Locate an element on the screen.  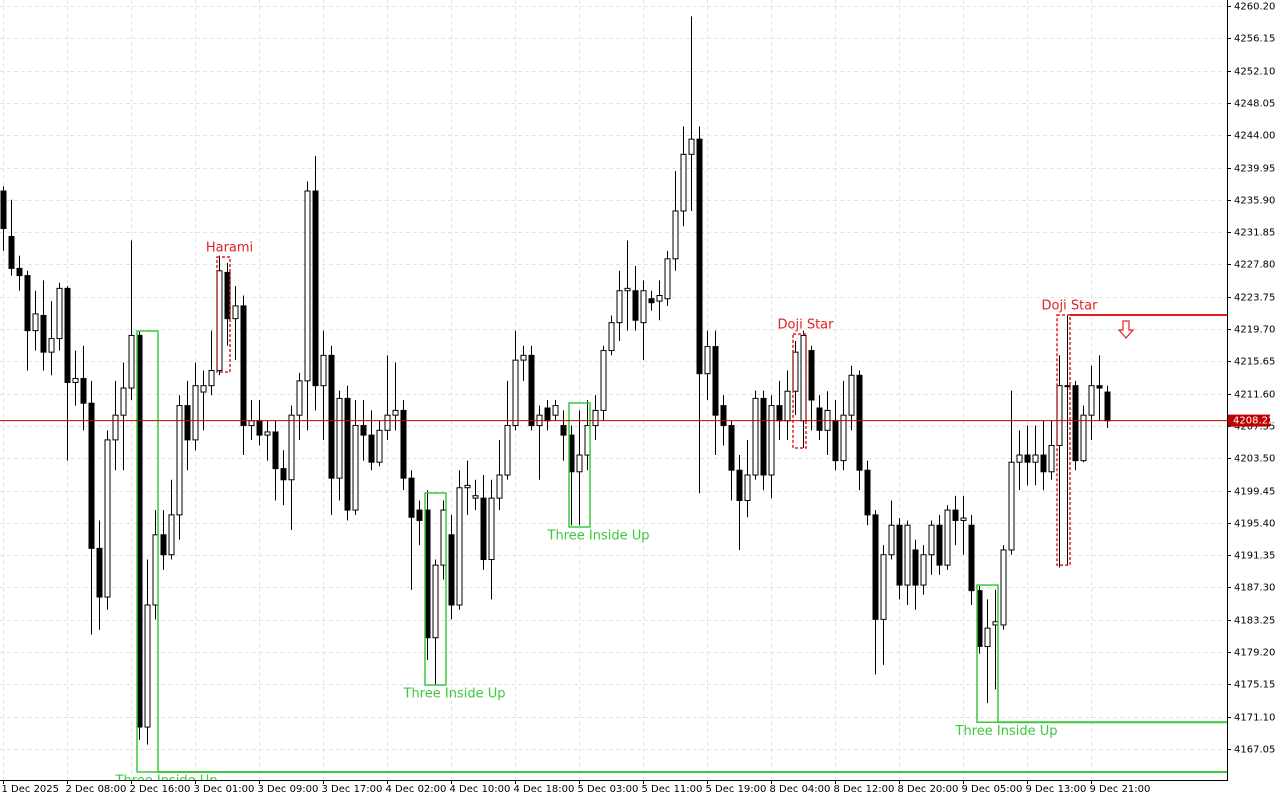
y-tick-label: 4175.15 is located at coordinates (1254, 685).